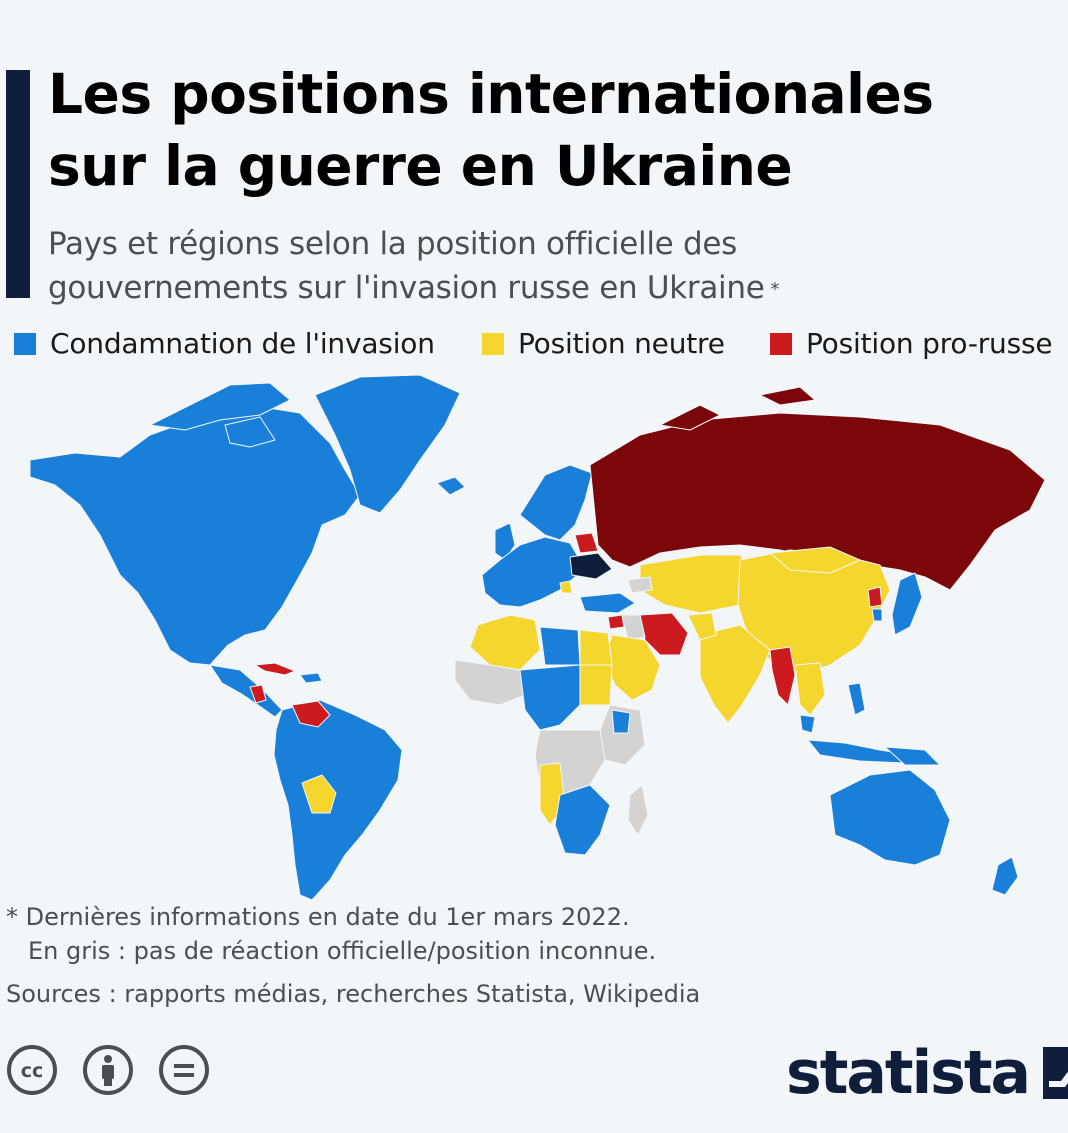 This screenshot has width=1068, height=1133. Describe the element at coordinates (25, 343) in the screenshot. I see `legend-swatch-condemn` at that location.